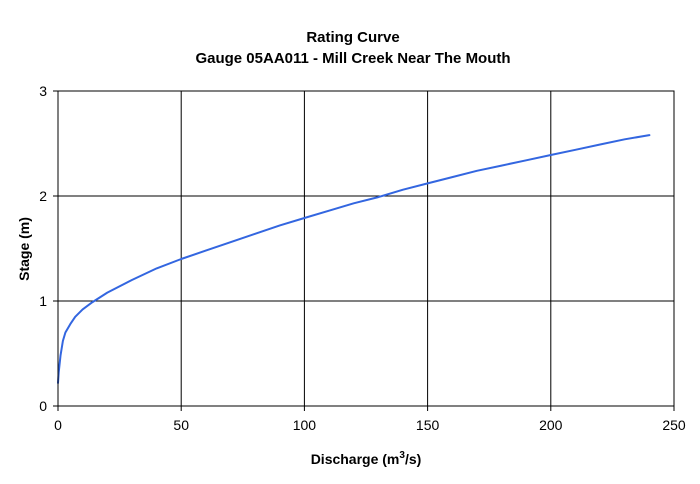  Describe the element at coordinates (43, 196) in the screenshot. I see `y-tick-label-2: 2` at that location.